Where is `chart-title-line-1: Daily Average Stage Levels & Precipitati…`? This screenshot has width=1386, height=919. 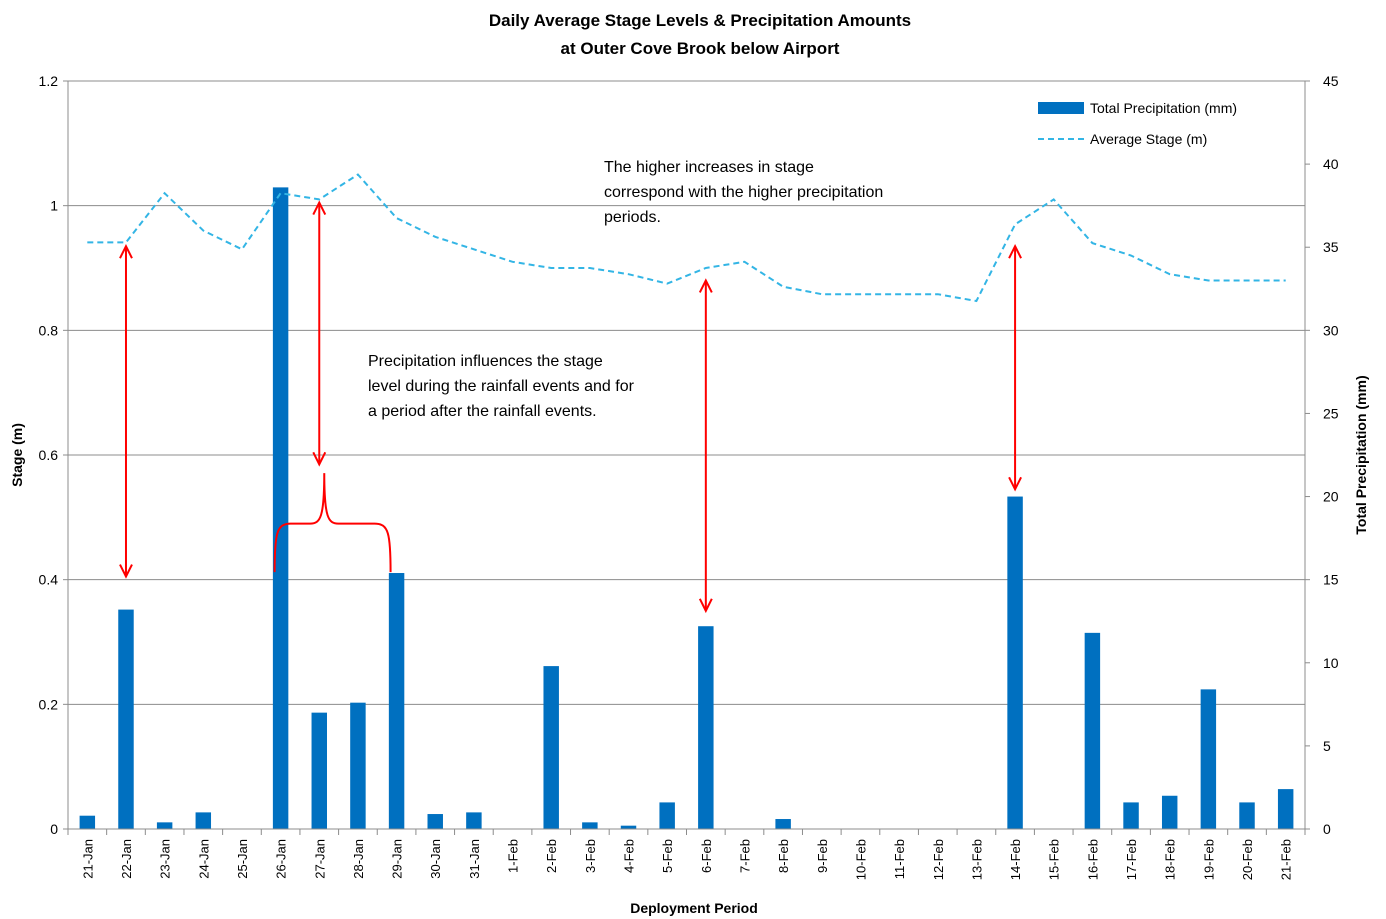
chart-title-line-1: Daily Average Stage Levels & Precipitati… is located at coordinates (700, 20).